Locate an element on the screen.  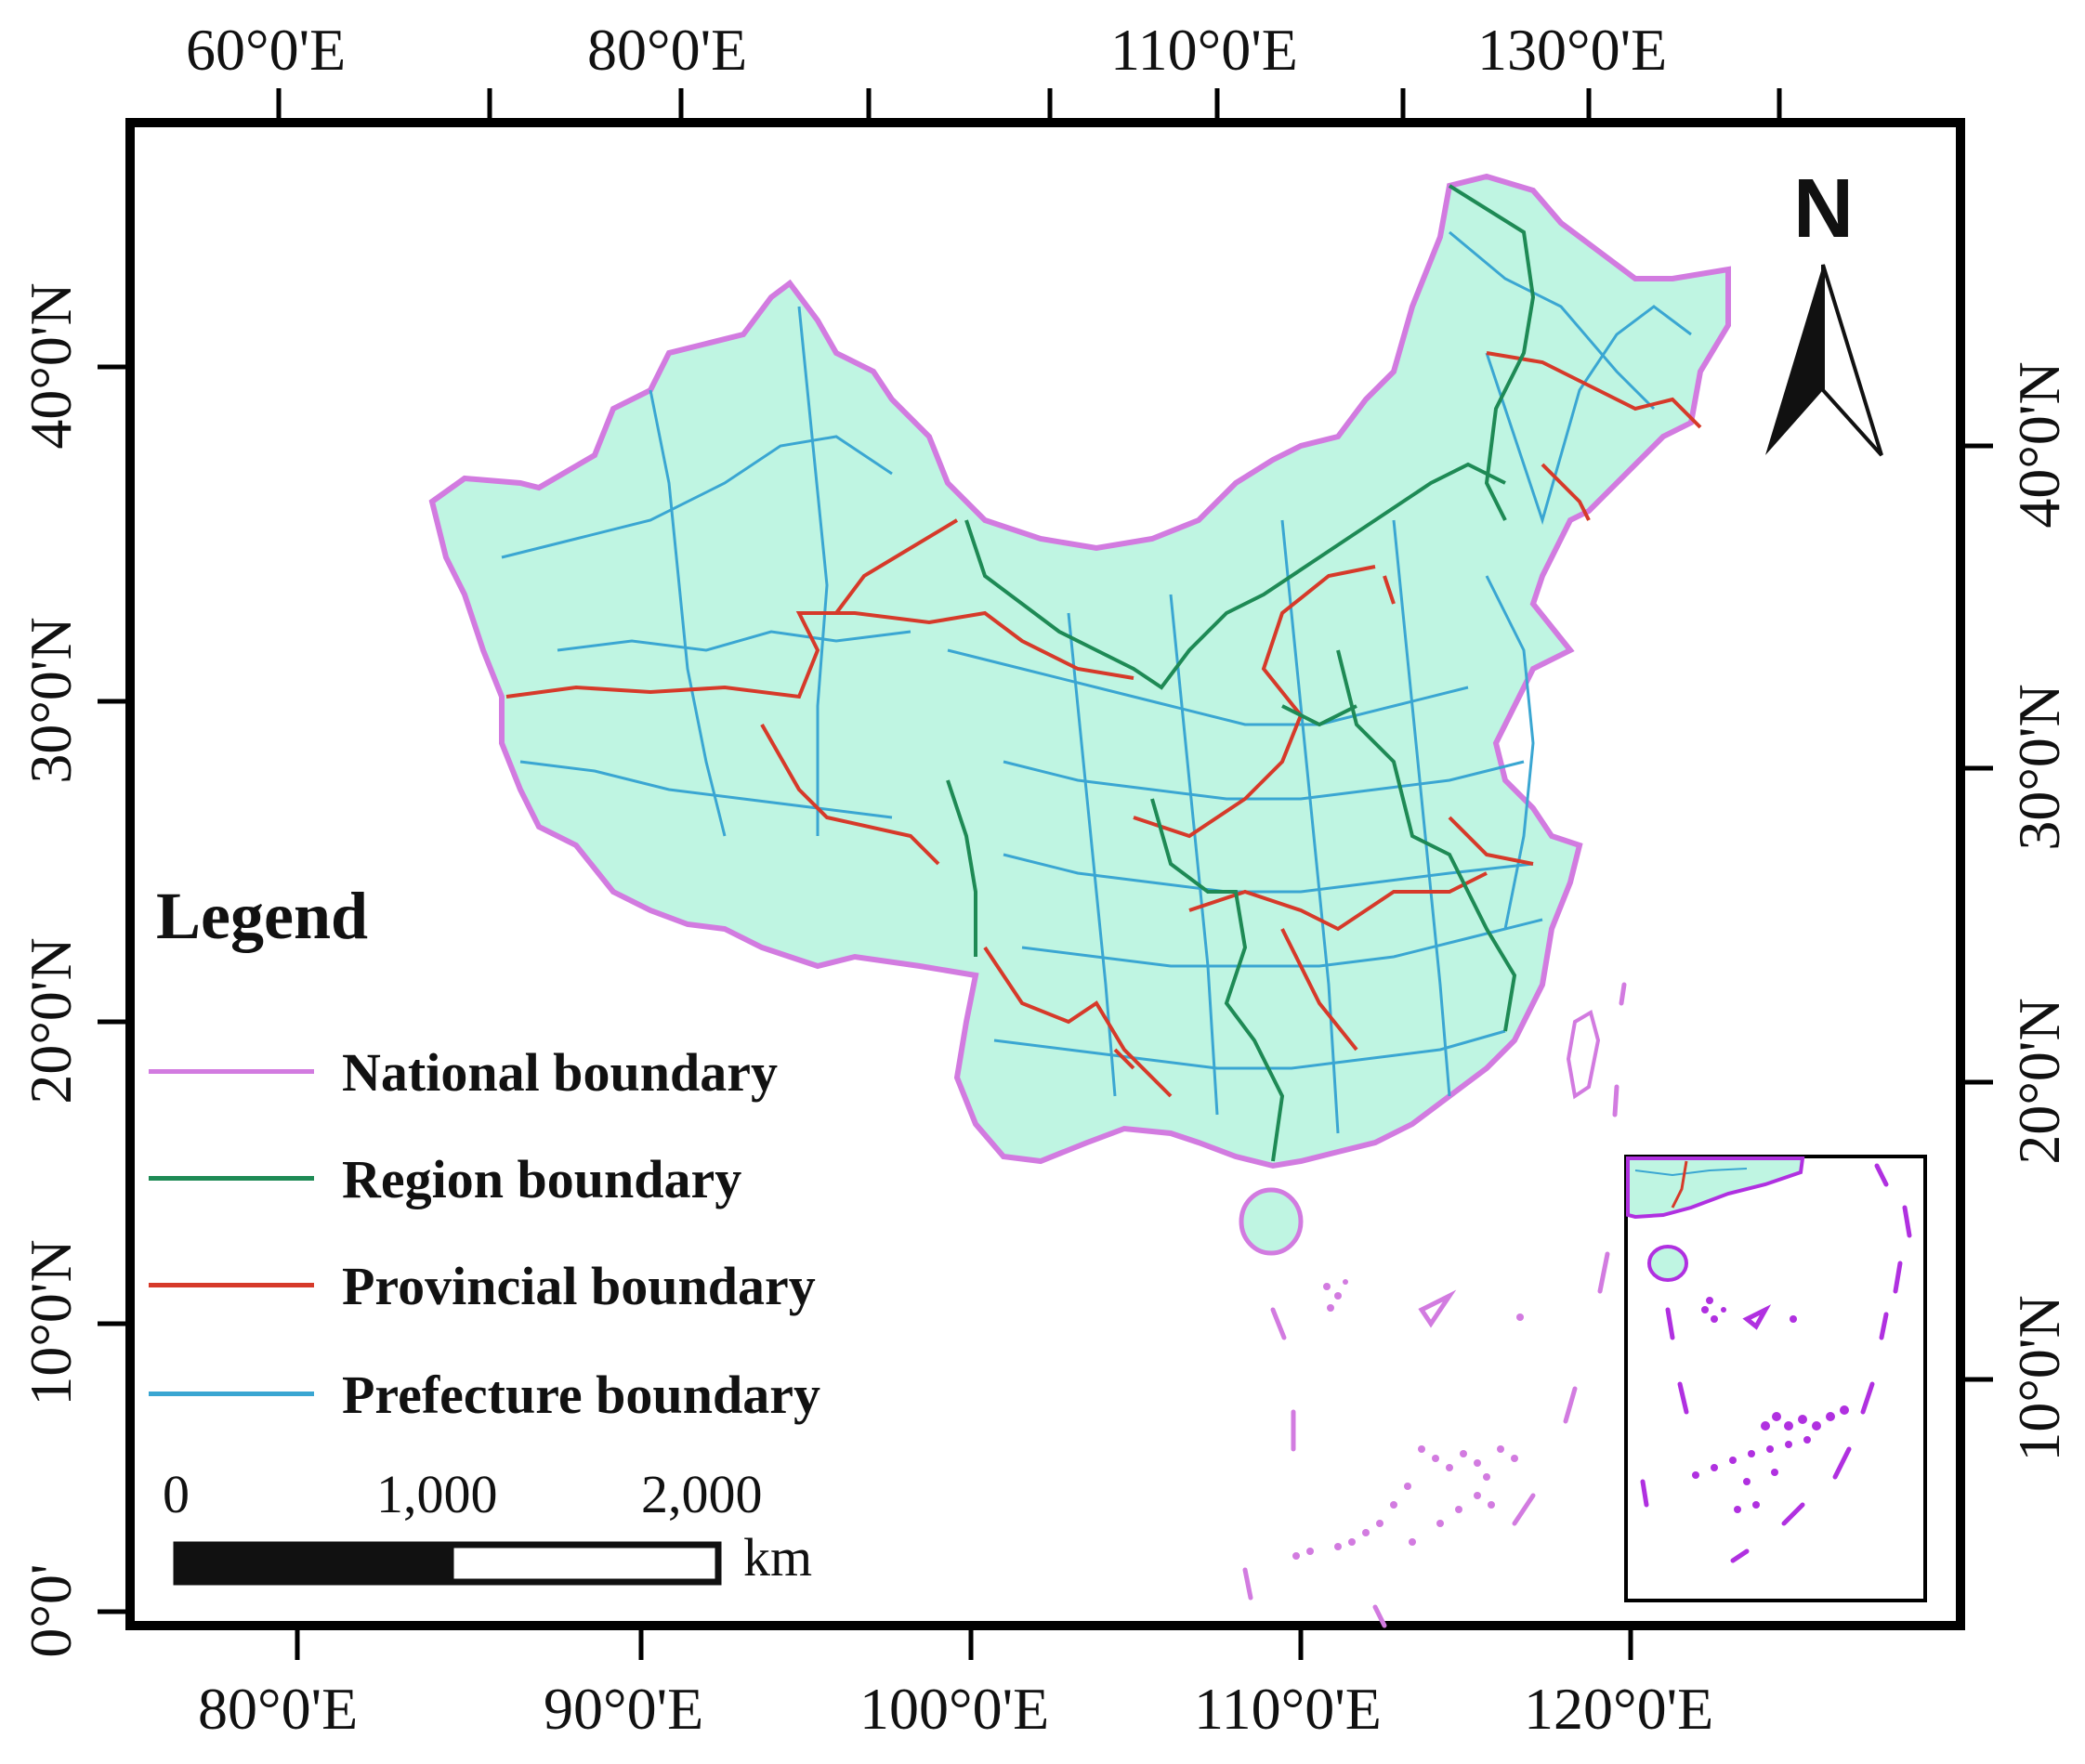
scale-unit-km: km is located at coordinates (778, 1557).